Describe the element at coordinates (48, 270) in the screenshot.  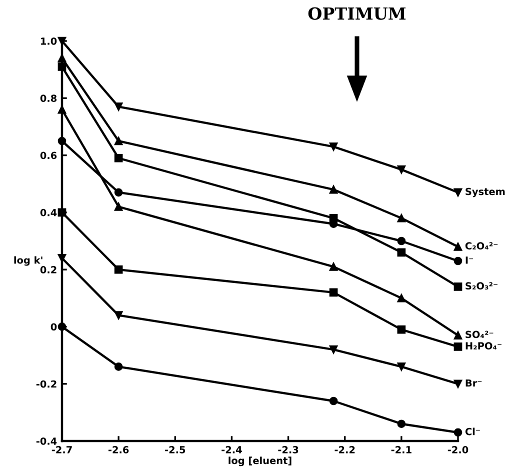
I see `y-tick-label: 0.2` at that location.